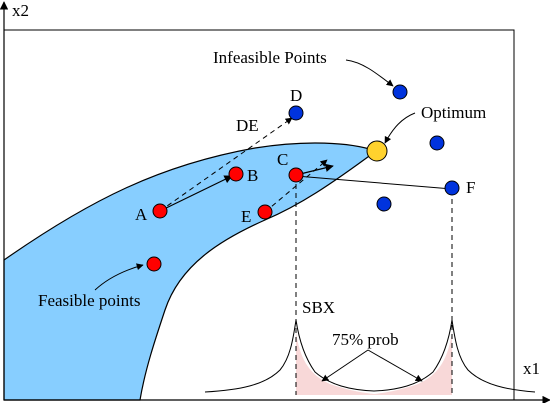 Image resolution: width=550 pixels, height=403 pixels. I want to click on point-feasible-lower, so click(154, 264).